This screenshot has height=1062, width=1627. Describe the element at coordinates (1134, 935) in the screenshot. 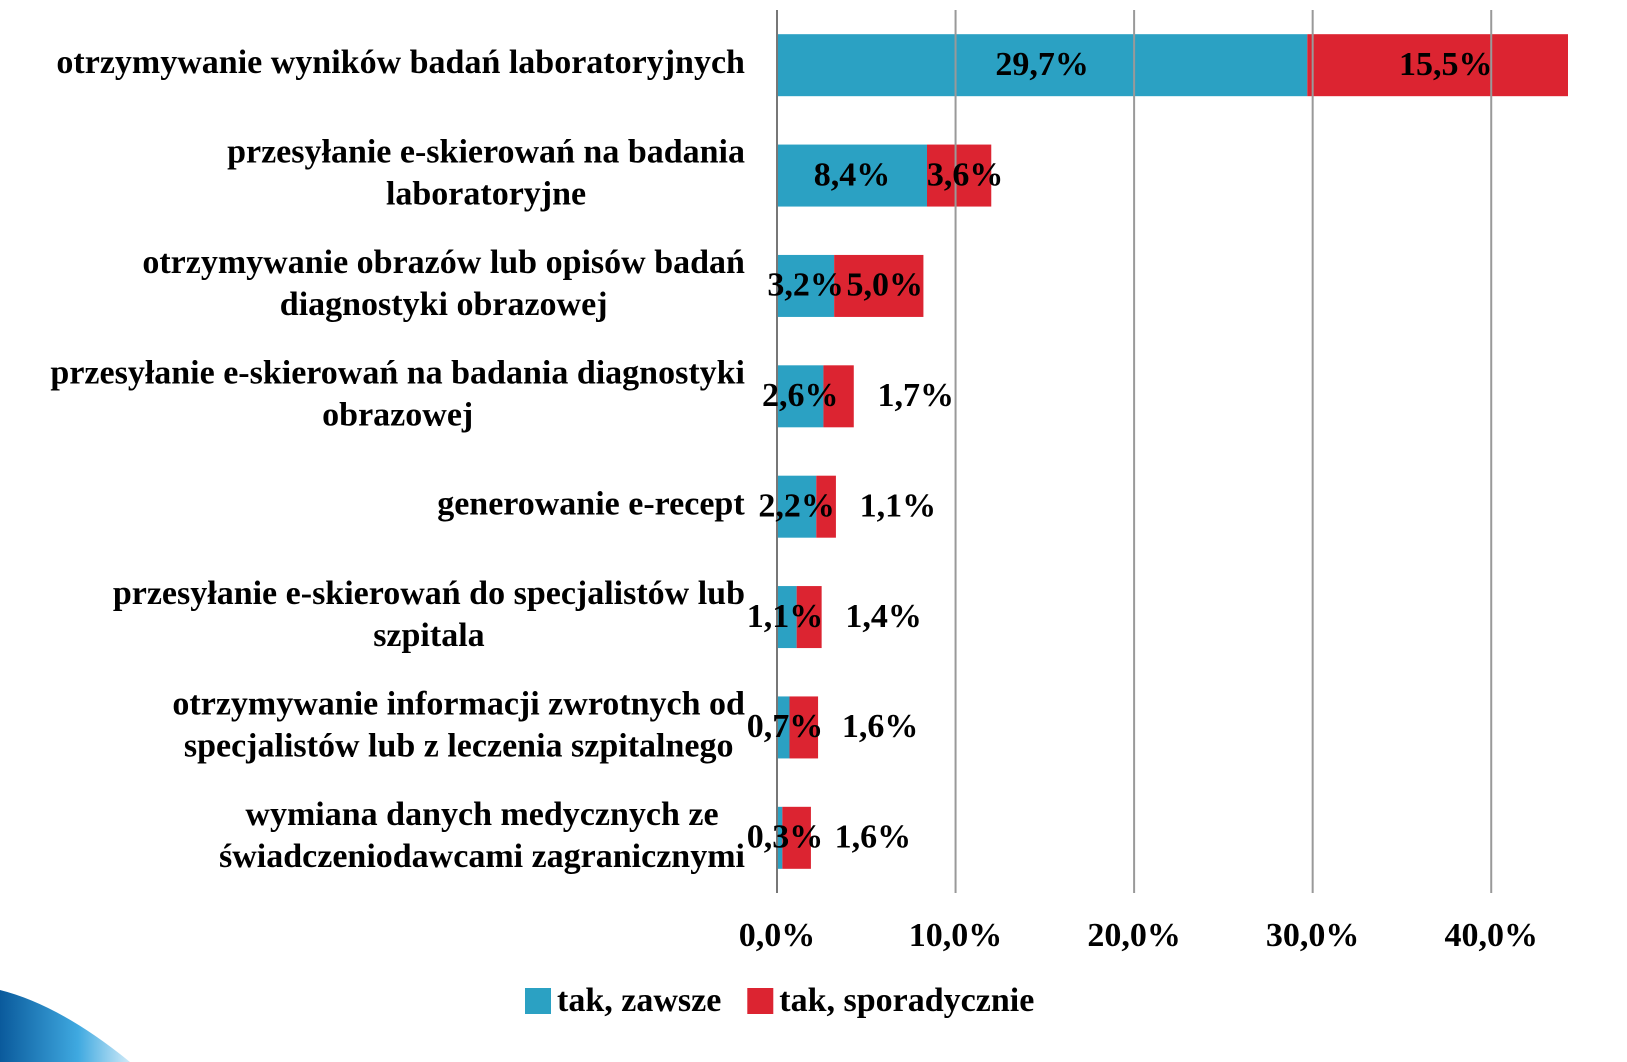

I see `x-tick-label: 20,0%` at that location.